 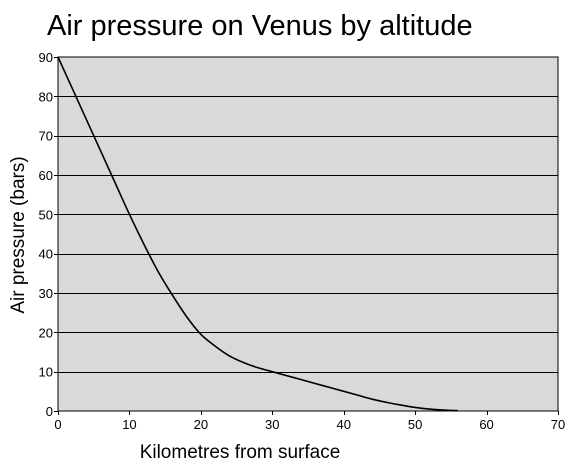 What do you see at coordinates (46, 293) in the screenshot?
I see `y-tick-label-30: 30` at bounding box center [46, 293].